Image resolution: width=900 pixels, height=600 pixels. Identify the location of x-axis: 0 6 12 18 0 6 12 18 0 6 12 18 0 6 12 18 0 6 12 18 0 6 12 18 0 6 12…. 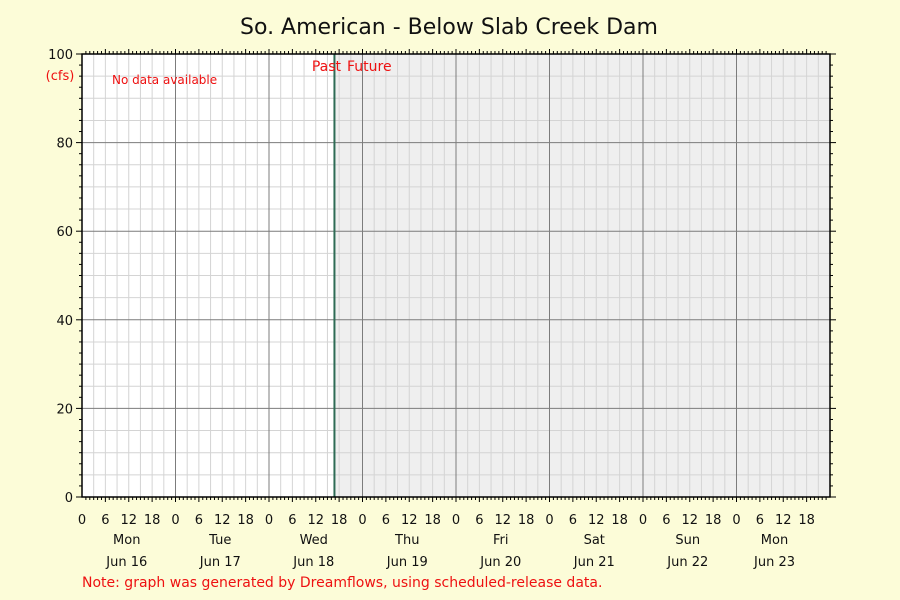
(446, 541).